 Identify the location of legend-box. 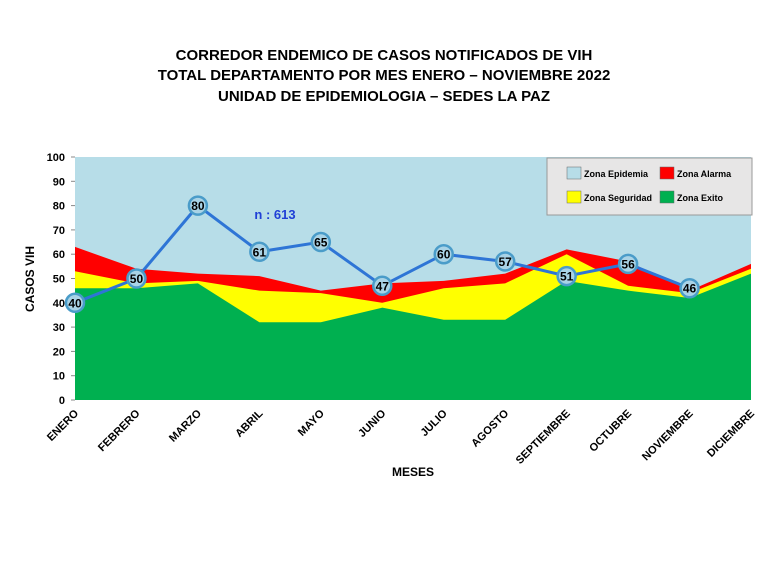
(649, 186).